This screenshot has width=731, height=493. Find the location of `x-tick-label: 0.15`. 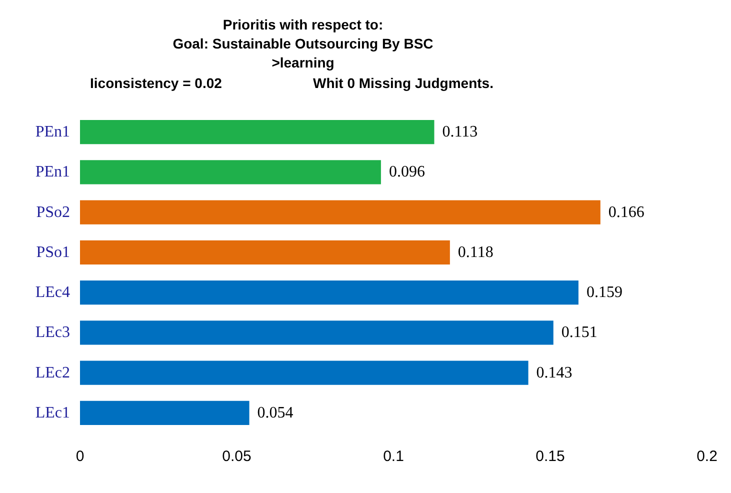

x-tick-label: 0.15 is located at coordinates (550, 456).